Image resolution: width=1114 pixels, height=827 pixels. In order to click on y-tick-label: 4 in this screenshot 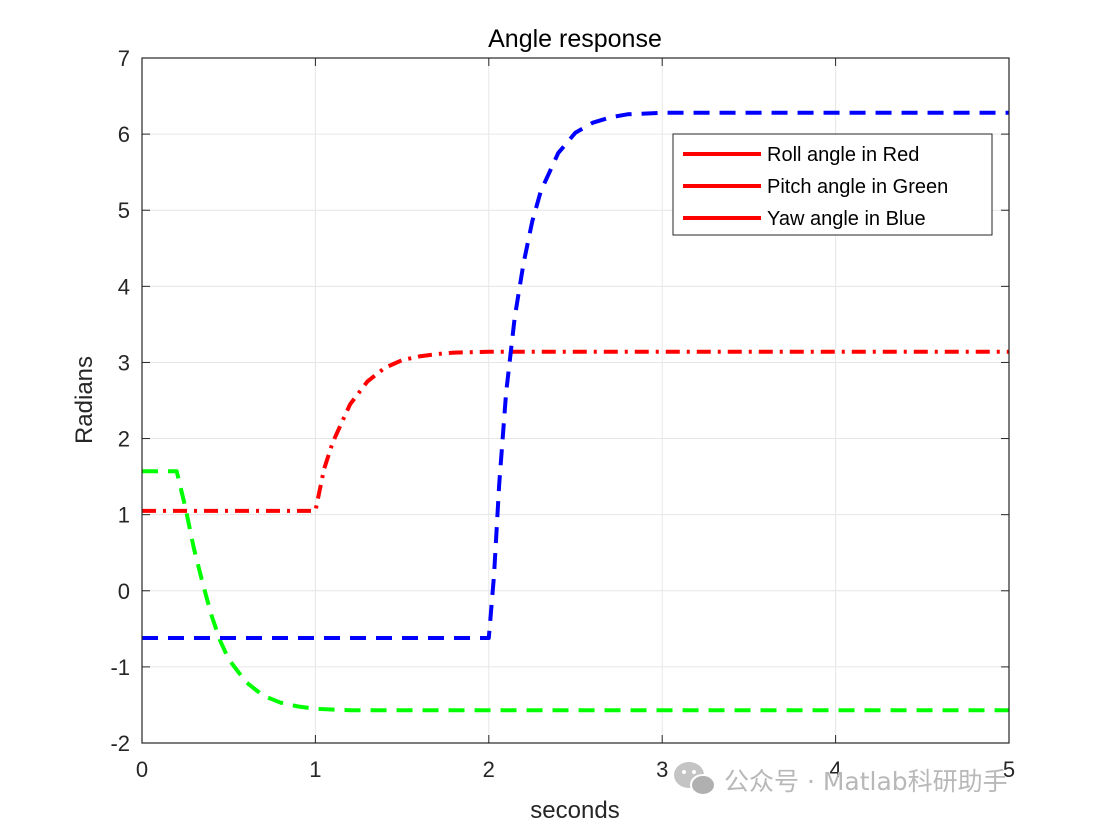, I will do `click(124, 286)`.